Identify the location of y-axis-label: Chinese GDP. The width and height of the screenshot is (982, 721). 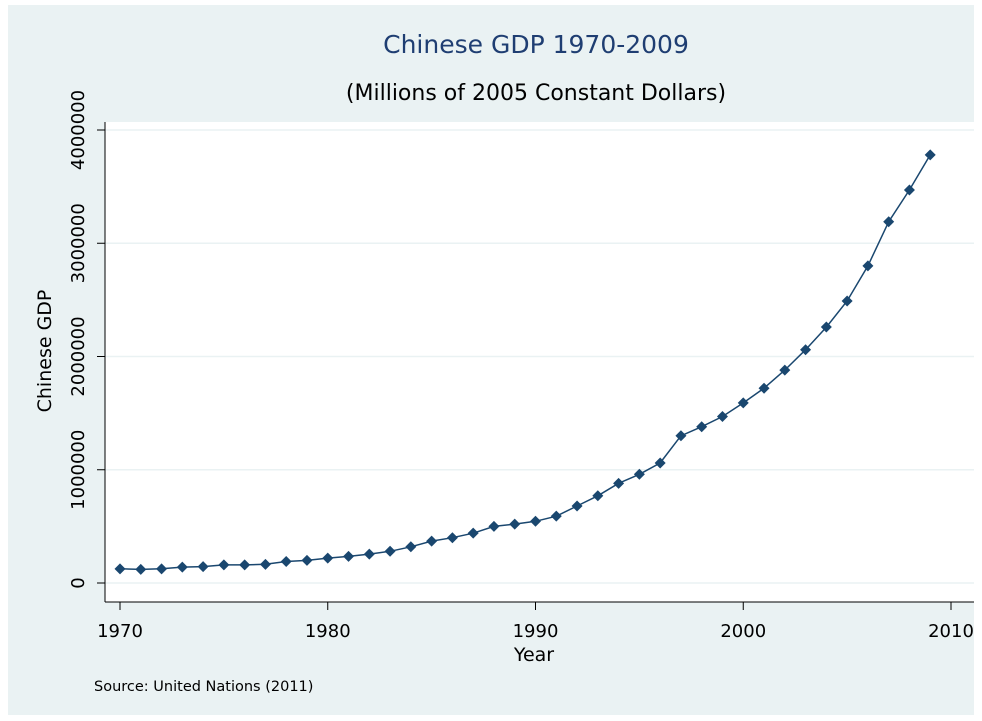
(45, 351).